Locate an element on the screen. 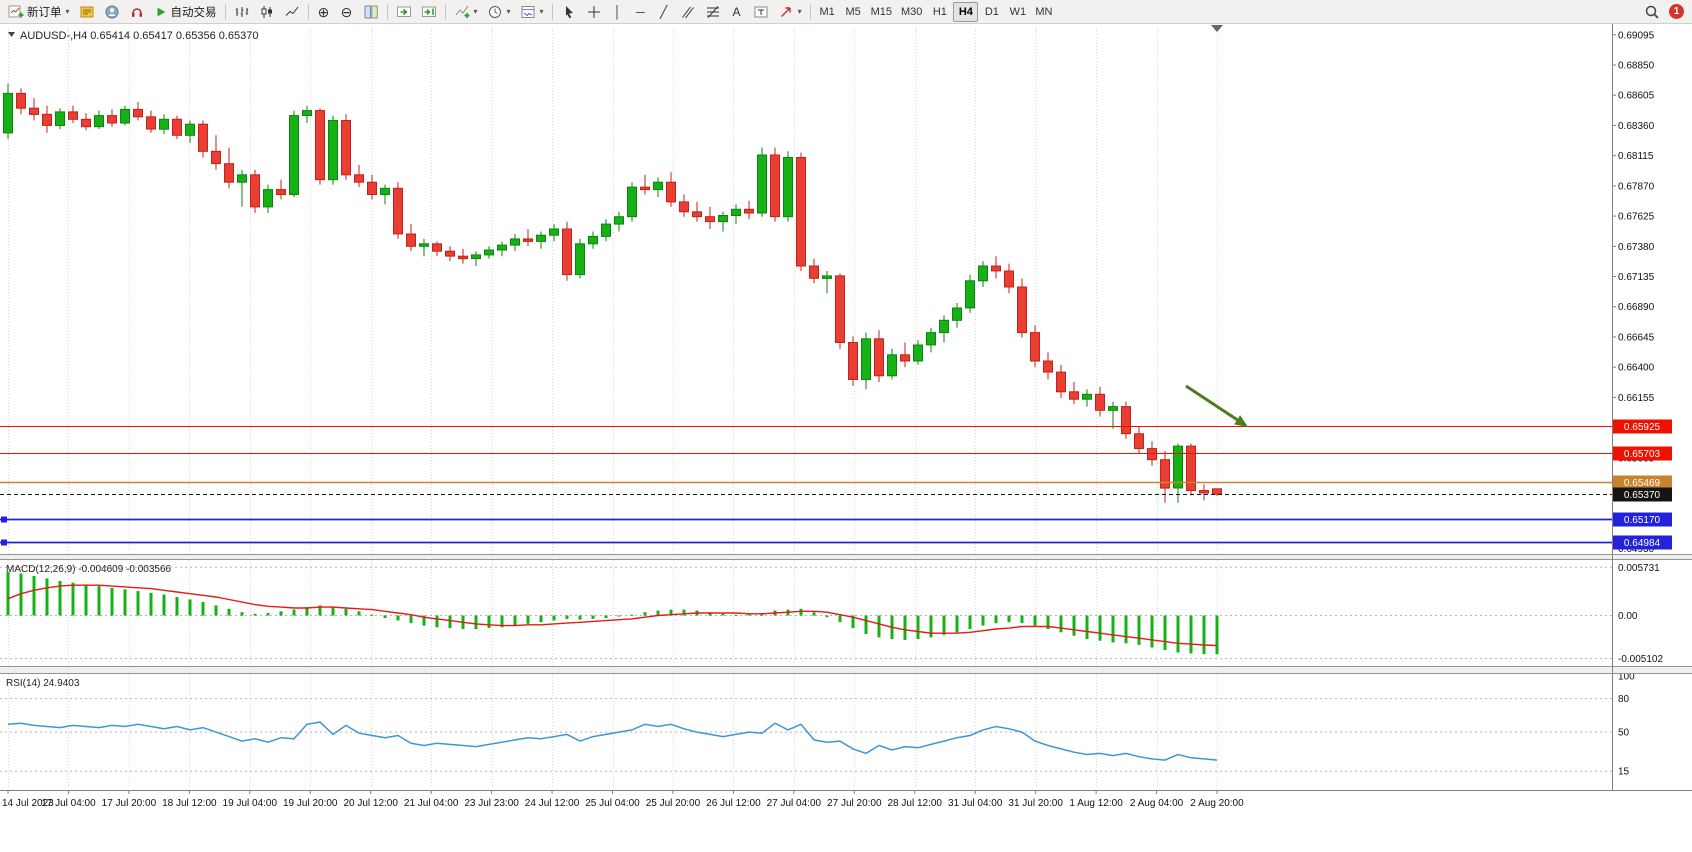  search-button is located at coordinates (1652, 12).